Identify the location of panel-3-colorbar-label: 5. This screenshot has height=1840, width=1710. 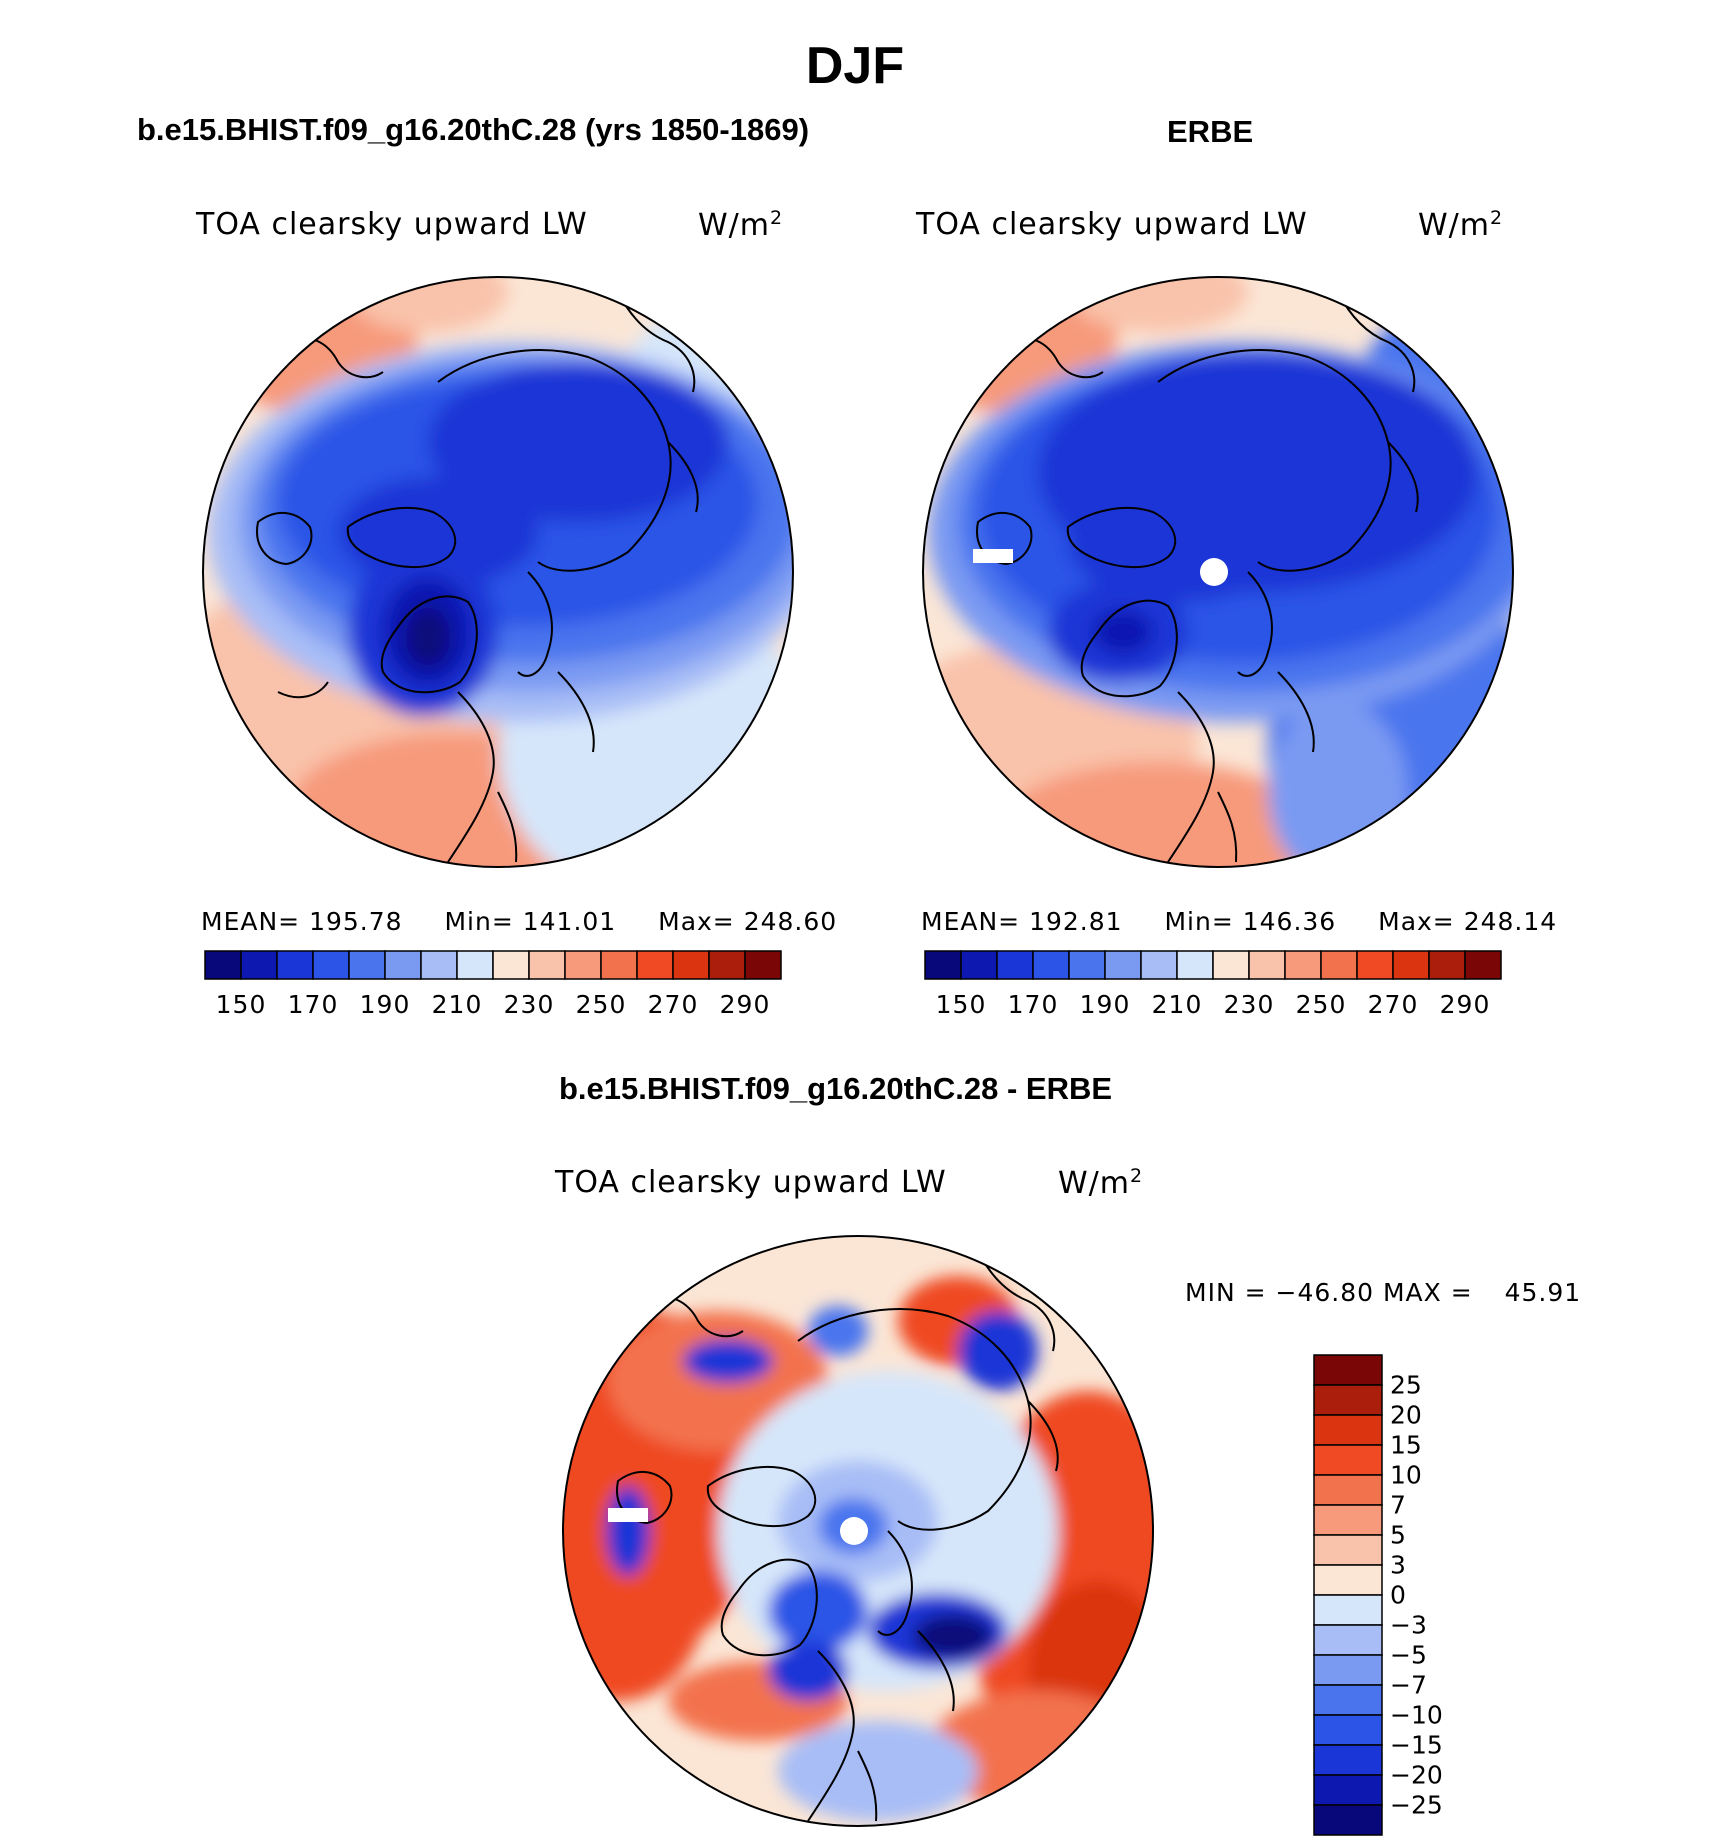
(1398, 1535).